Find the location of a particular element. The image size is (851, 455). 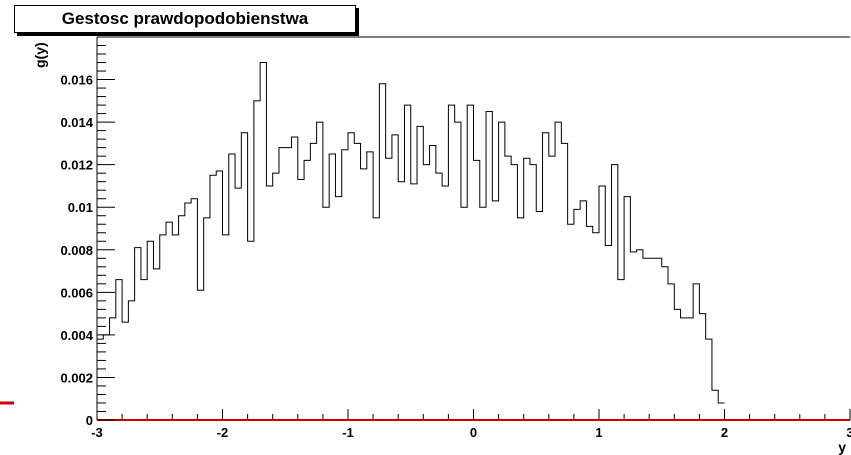

chart-title: Gestosc prawdopodobienstwa is located at coordinates (185, 19).